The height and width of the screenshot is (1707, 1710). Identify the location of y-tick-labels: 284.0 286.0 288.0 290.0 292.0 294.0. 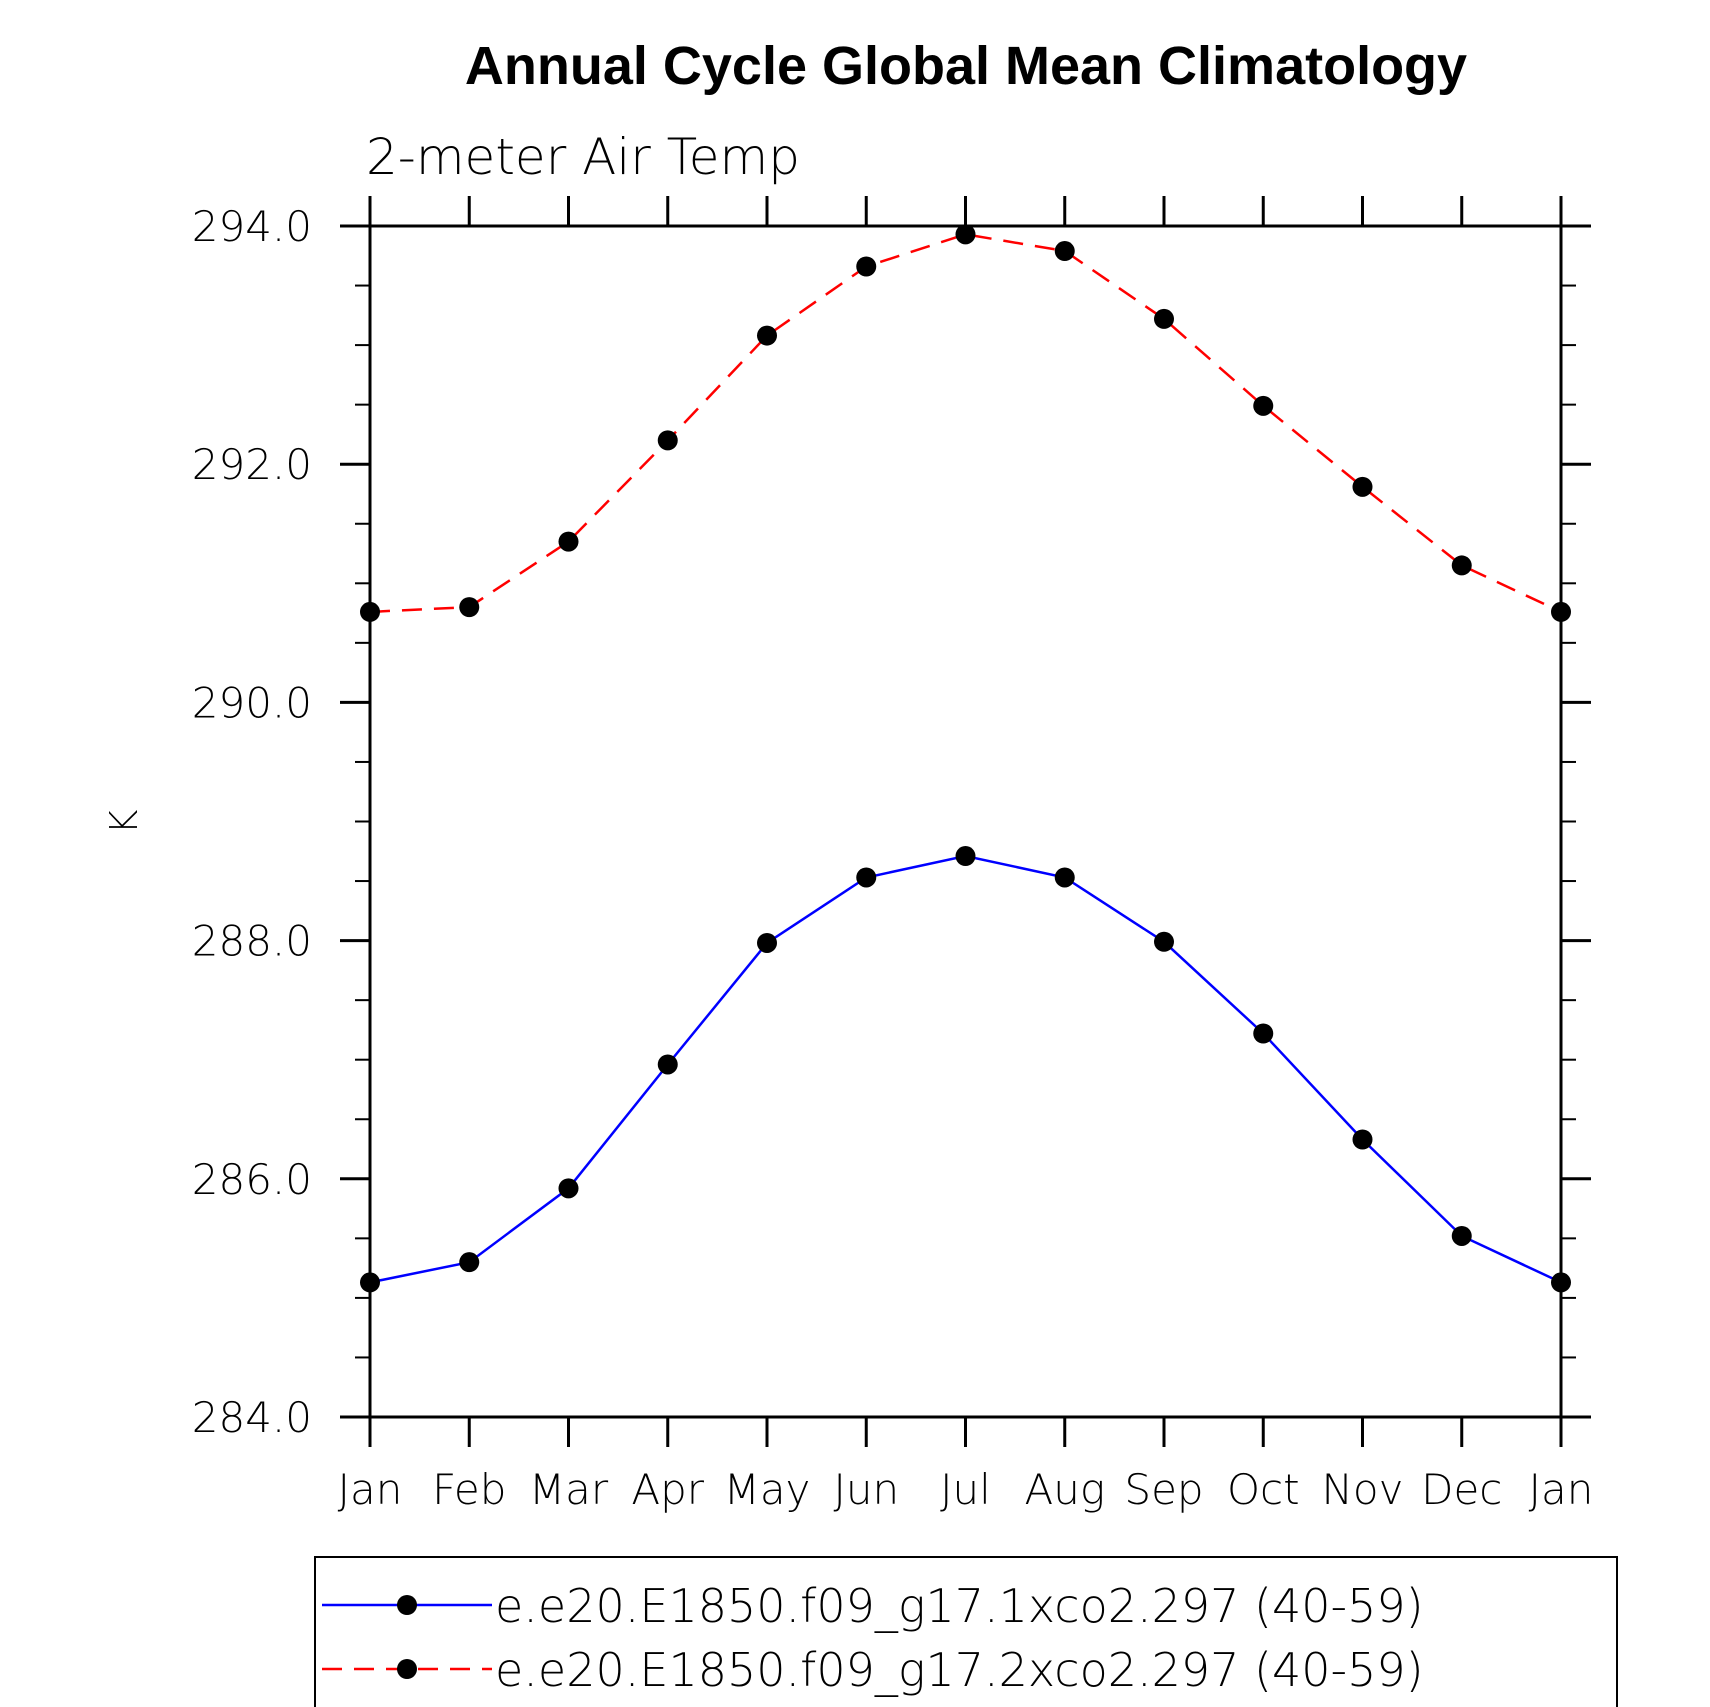
(252, 822).